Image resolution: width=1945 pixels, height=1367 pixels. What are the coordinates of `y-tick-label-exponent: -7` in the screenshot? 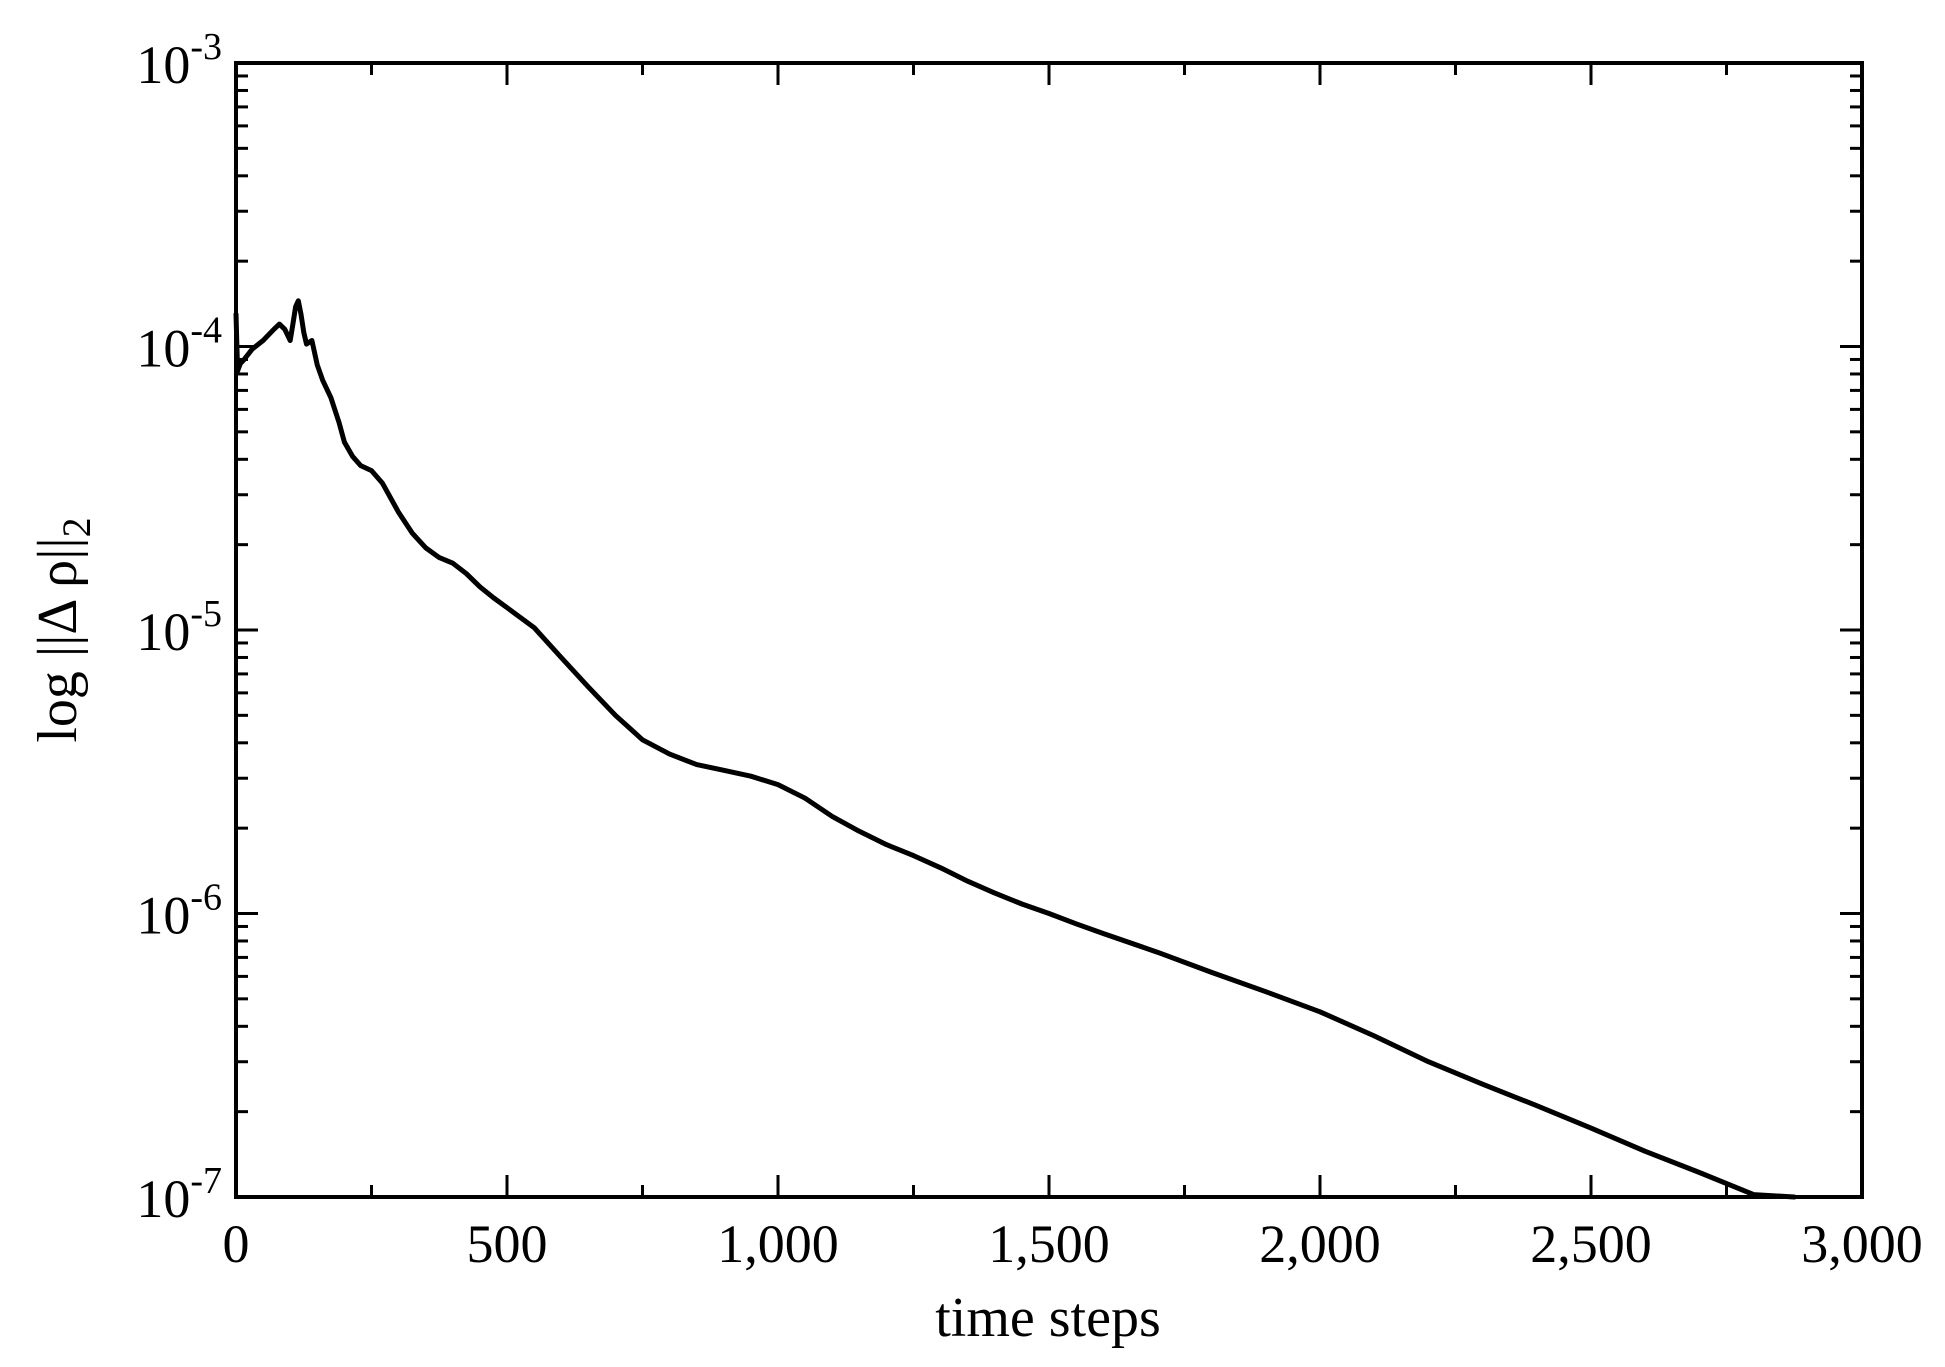 It's located at (206, 1181).